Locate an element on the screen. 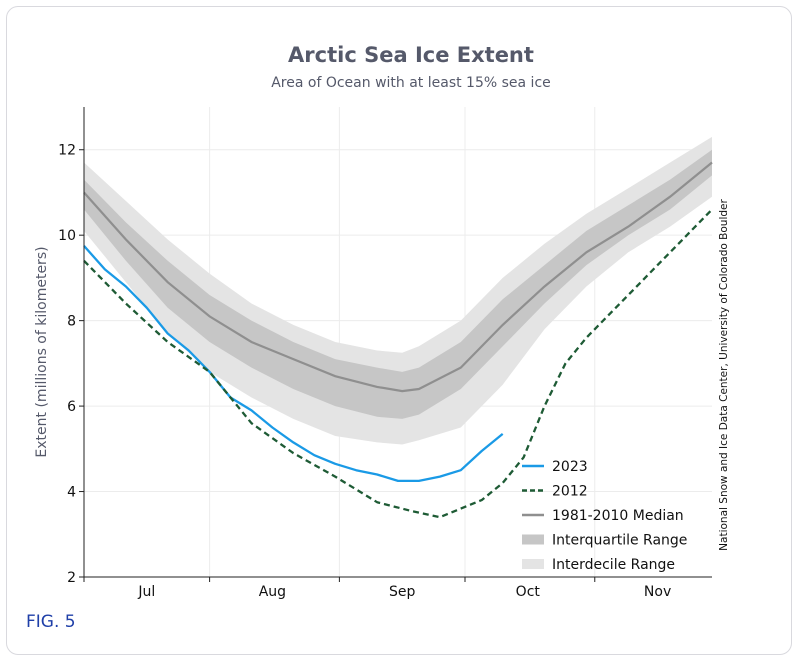  chart-subtitle: Area of Ocean with at least 15% sea ice is located at coordinates (411, 83).